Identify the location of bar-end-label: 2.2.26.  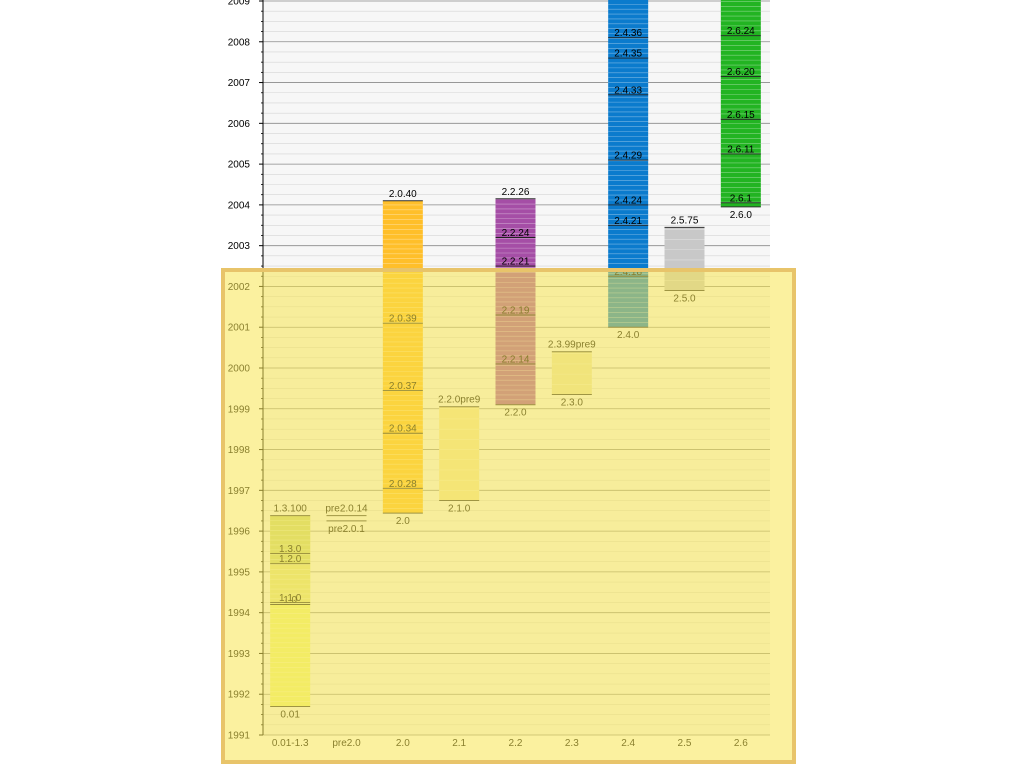
(516, 192).